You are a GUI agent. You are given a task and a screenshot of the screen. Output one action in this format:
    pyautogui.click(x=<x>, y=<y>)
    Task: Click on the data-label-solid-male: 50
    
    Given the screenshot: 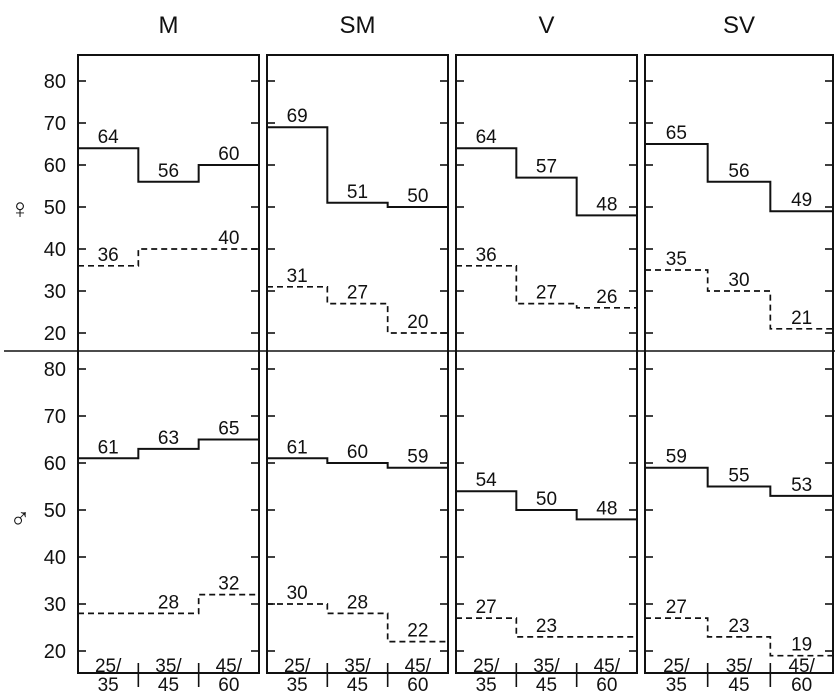 What is the action you would take?
    pyautogui.click(x=546, y=499)
    